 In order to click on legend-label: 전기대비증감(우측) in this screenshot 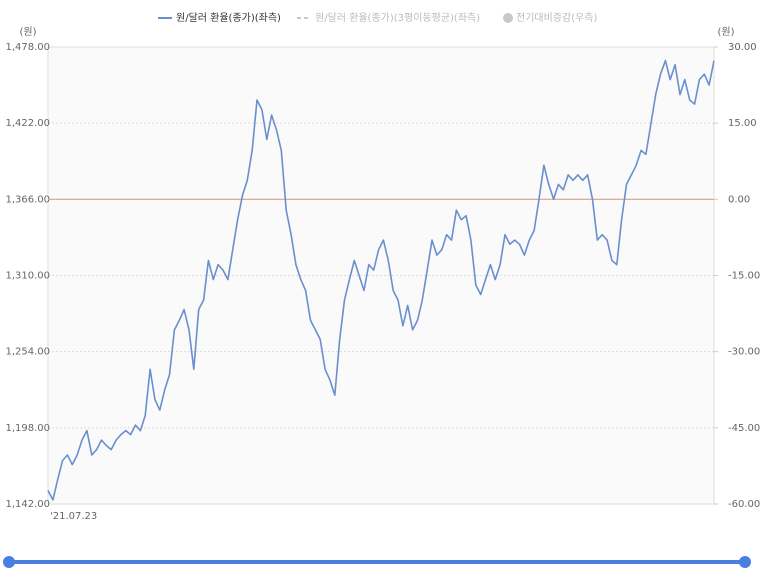, I will do `click(557, 18)`.